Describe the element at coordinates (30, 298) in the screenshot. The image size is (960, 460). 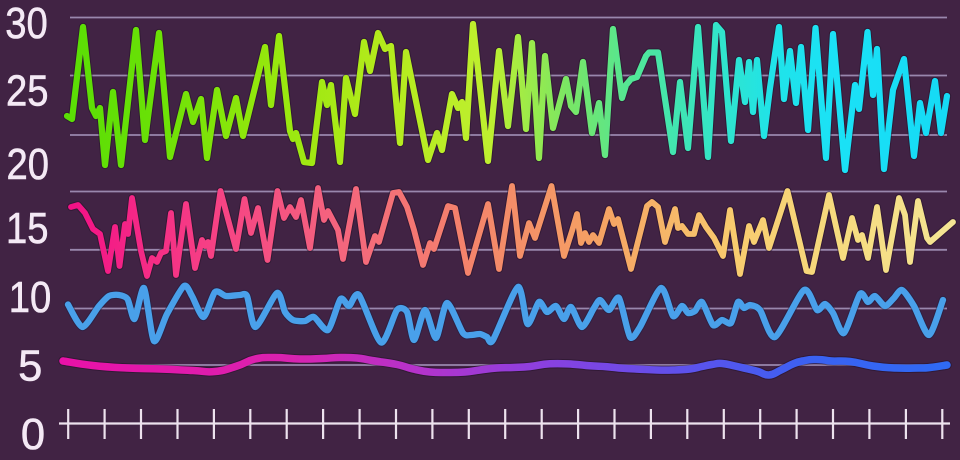
I see `svg-text: 10` at that location.